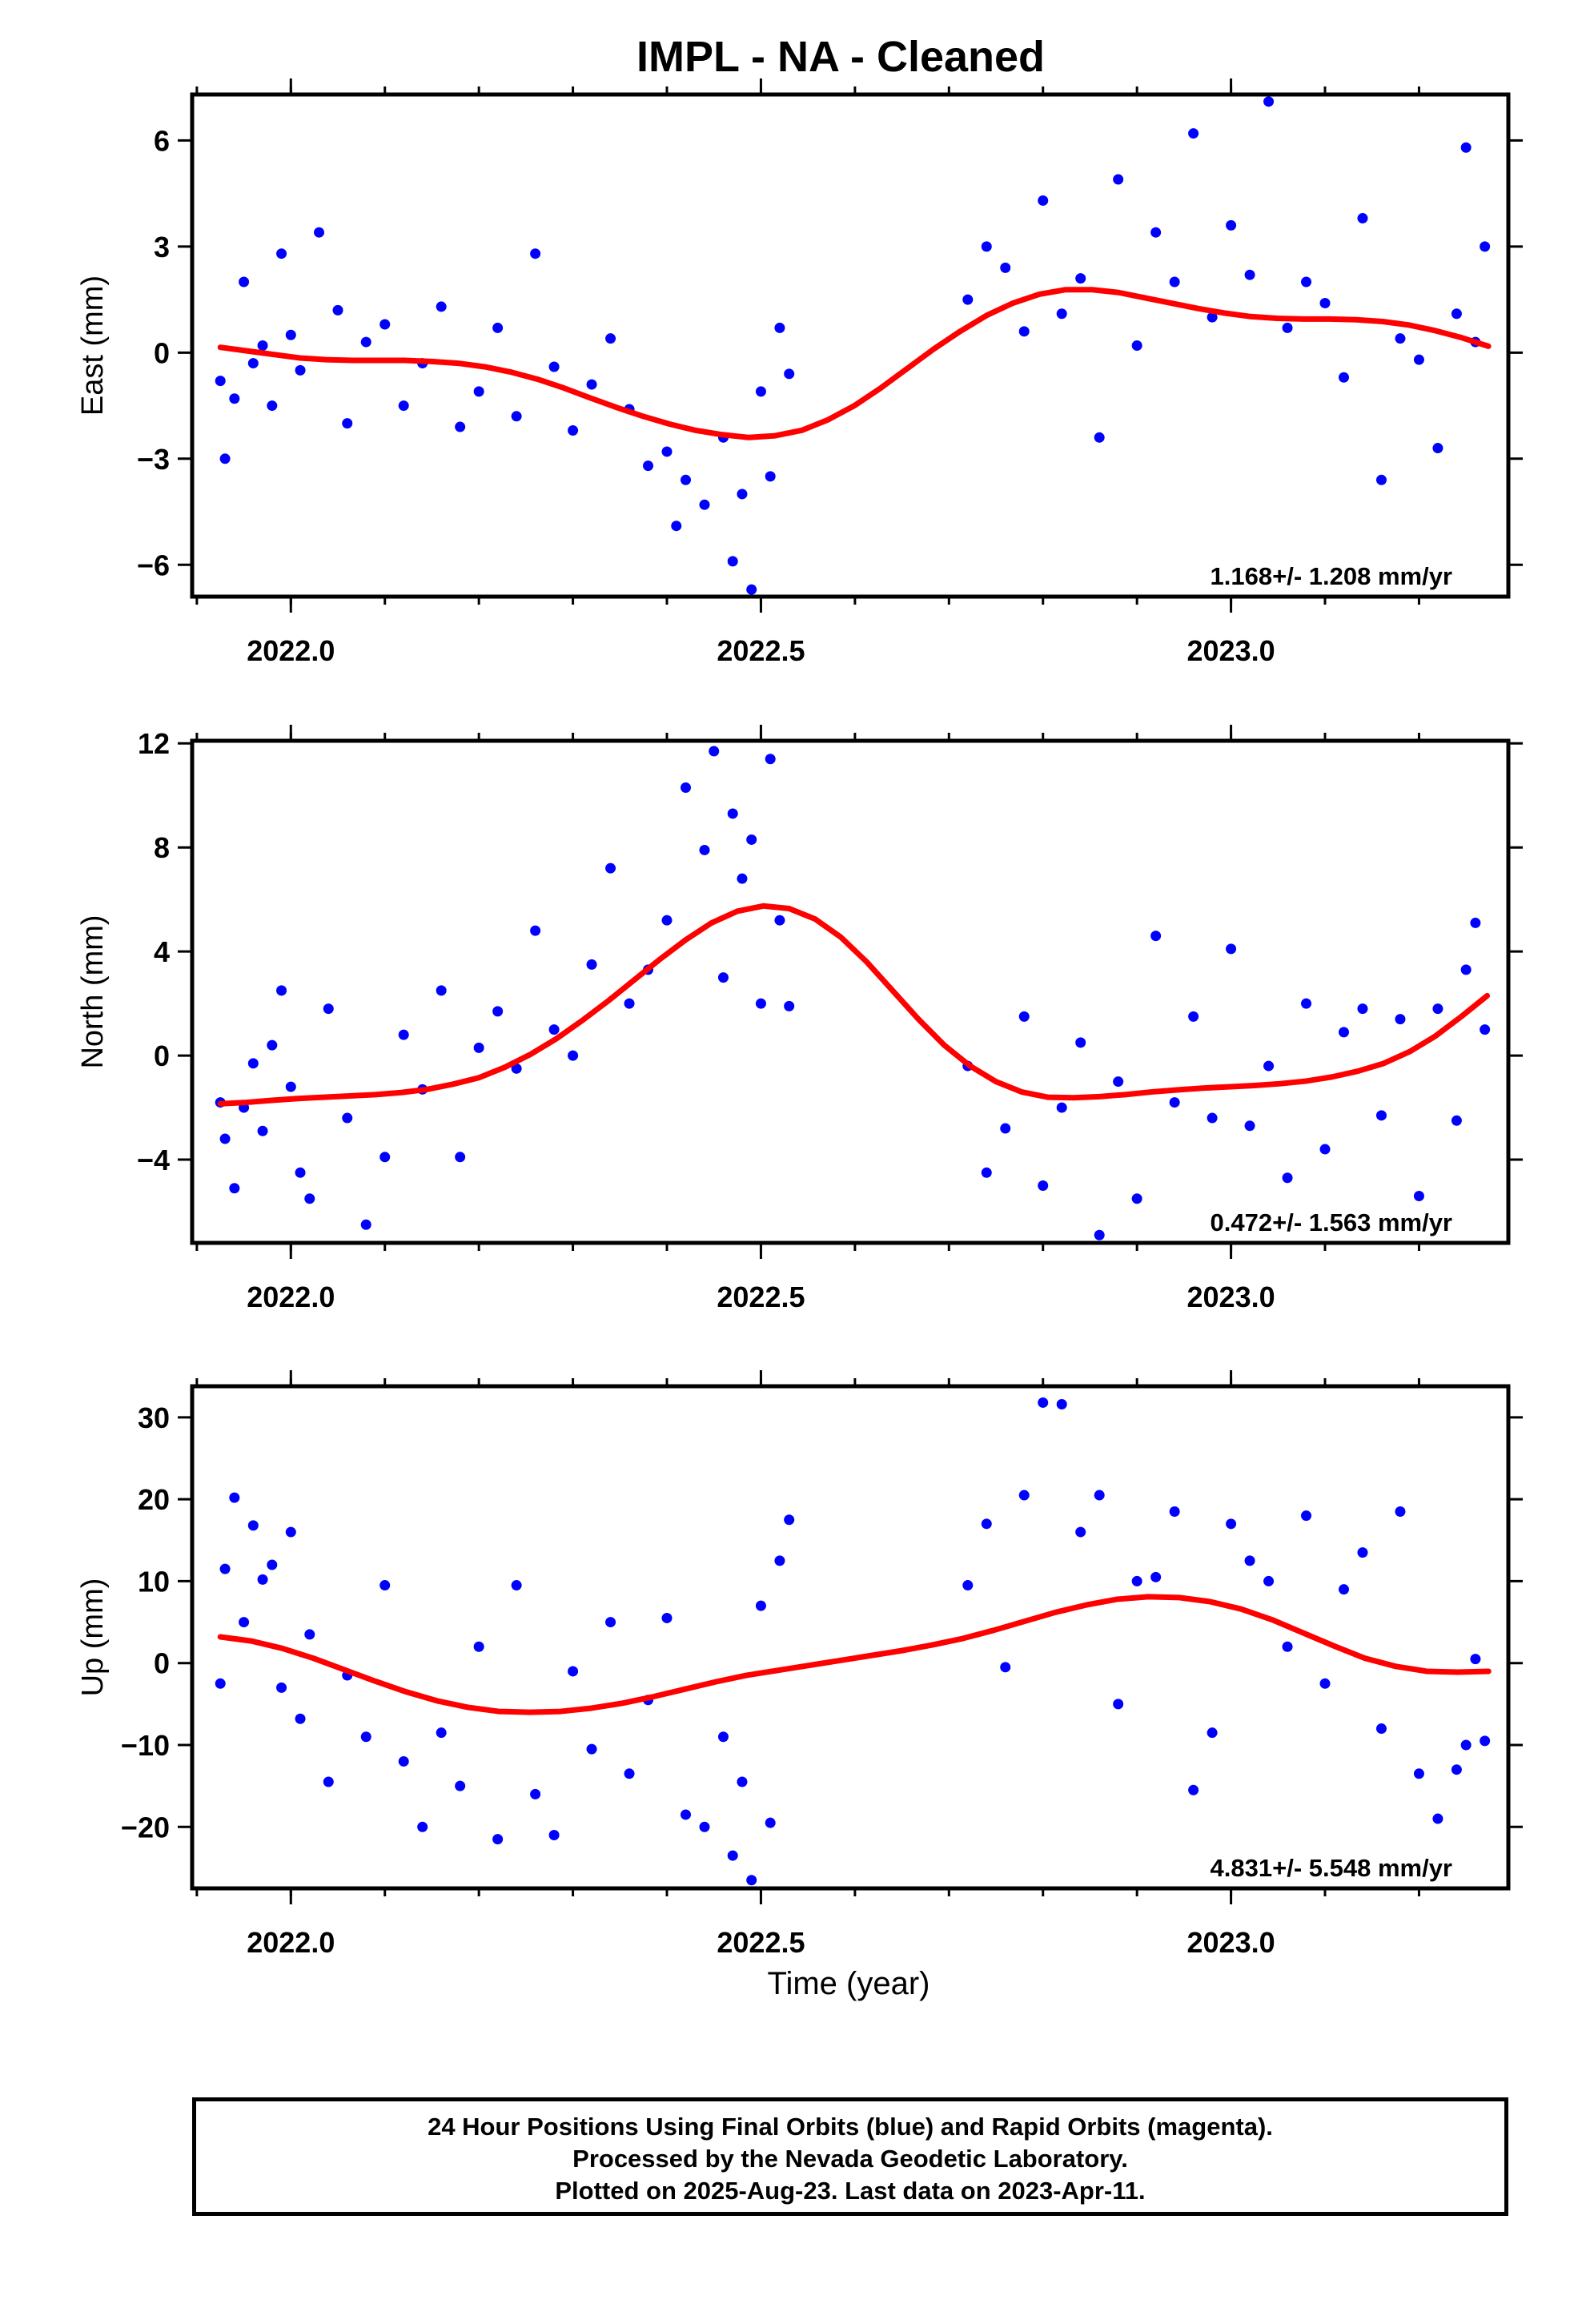  I want to click on x-axis-label: Time (year), so click(849, 1983).